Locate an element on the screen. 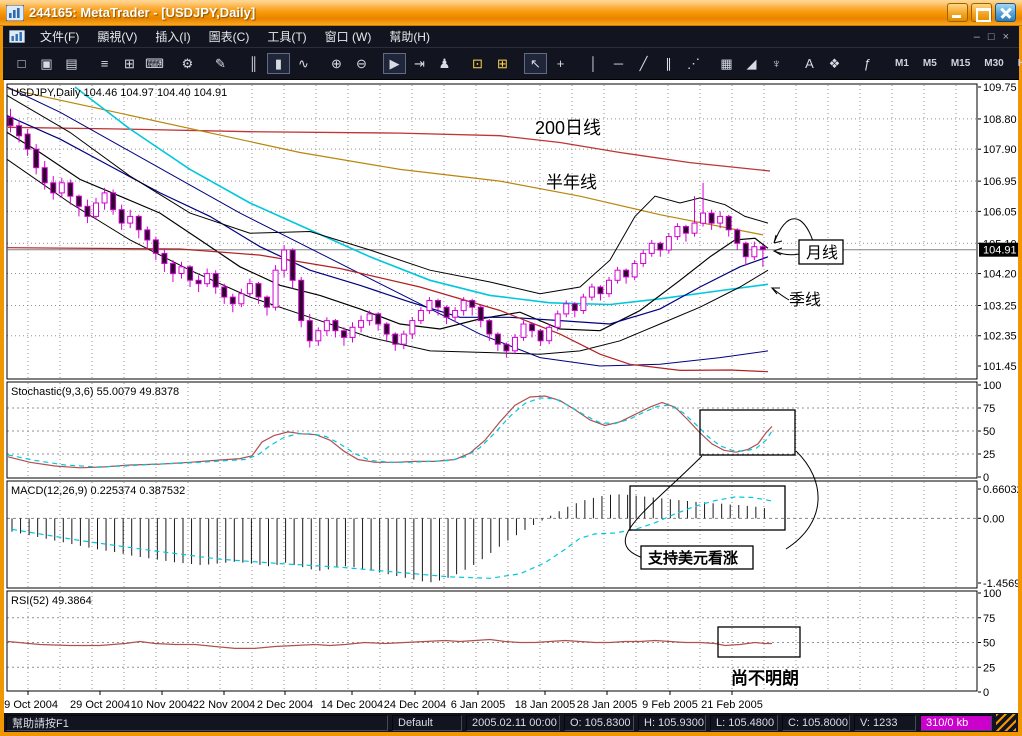  minimize-button is located at coordinates (957, 12).